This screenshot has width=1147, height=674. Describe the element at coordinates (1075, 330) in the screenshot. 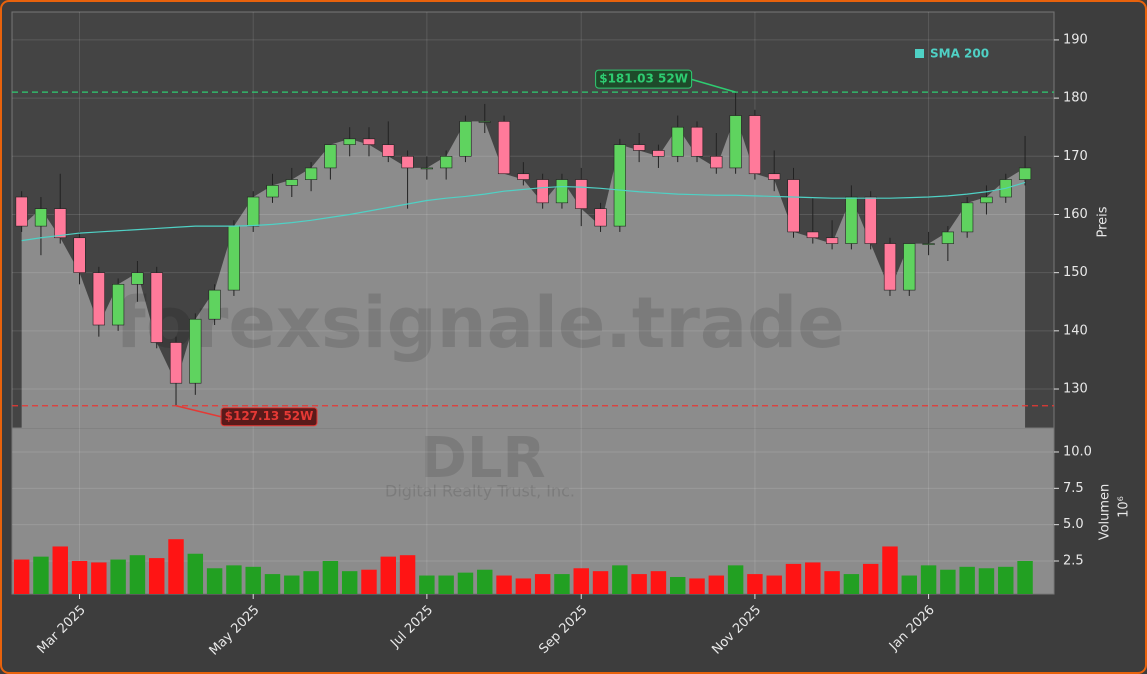

I see `y-tick-label: 140` at that location.